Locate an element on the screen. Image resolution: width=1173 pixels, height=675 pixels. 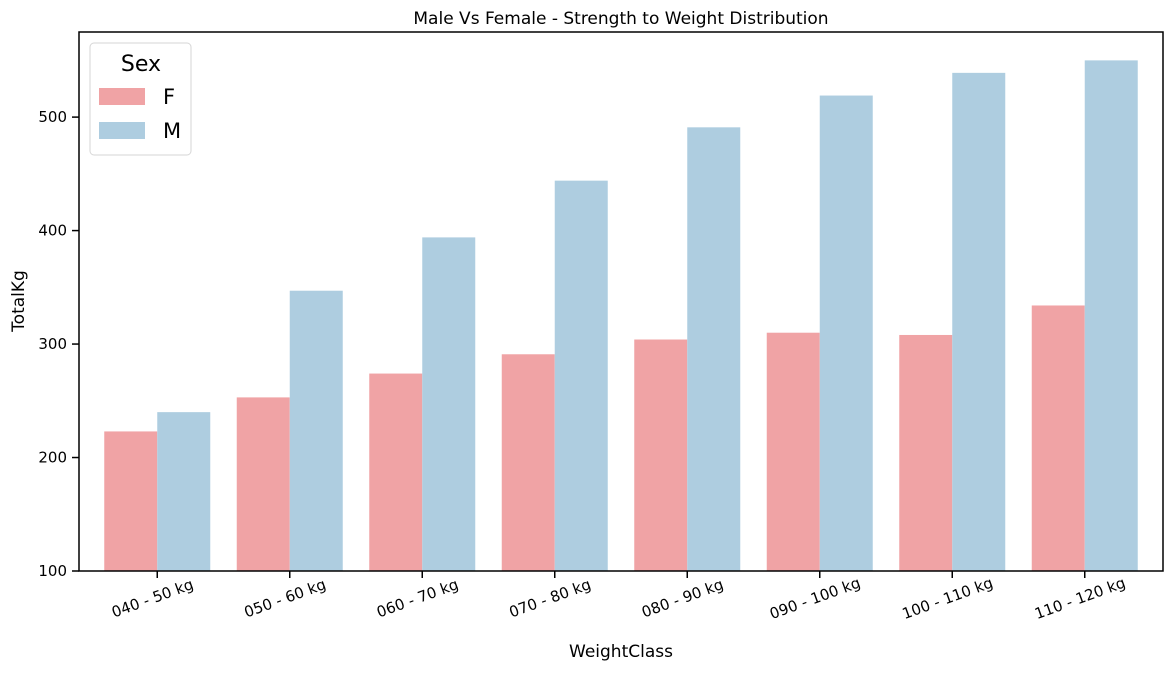
x-tick-label: 060 - 70 kg is located at coordinates (417, 598).